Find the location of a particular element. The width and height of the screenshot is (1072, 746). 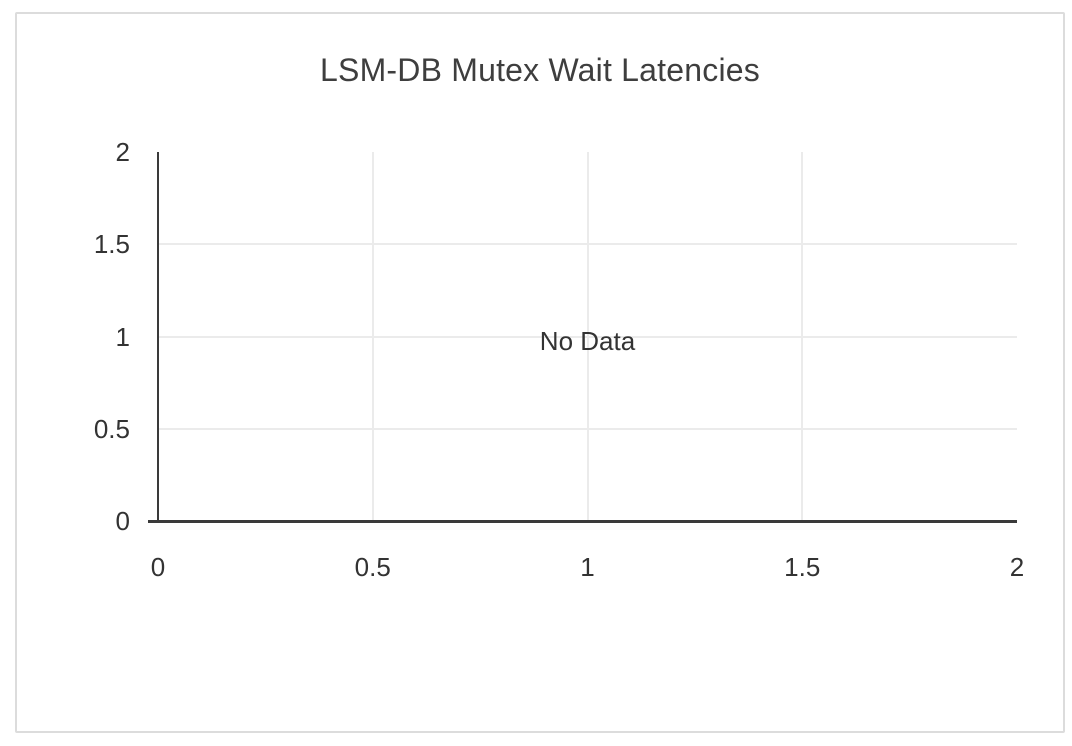

y-tick-label: 0 is located at coordinates (122, 521).